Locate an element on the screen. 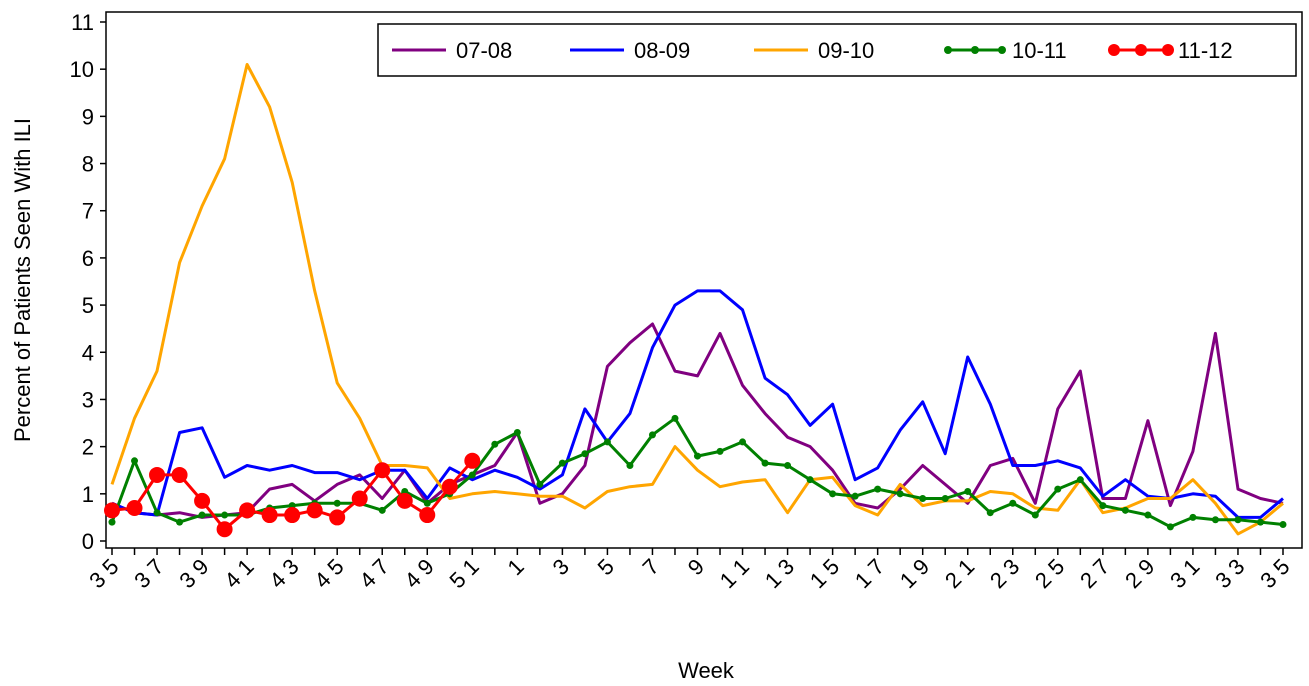  x-tick-label: 4 3 is located at coordinates (283, 573).